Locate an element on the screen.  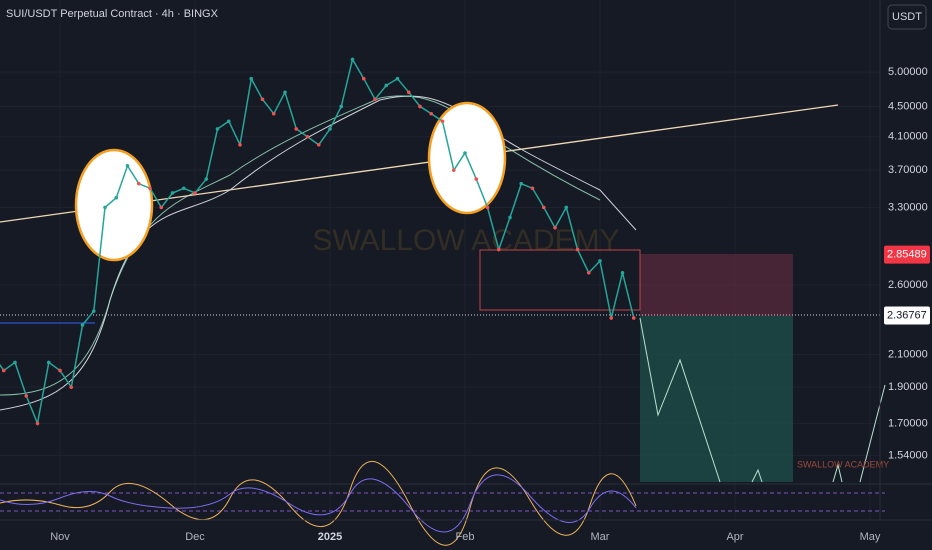
currency-button is located at coordinates (907, 17).